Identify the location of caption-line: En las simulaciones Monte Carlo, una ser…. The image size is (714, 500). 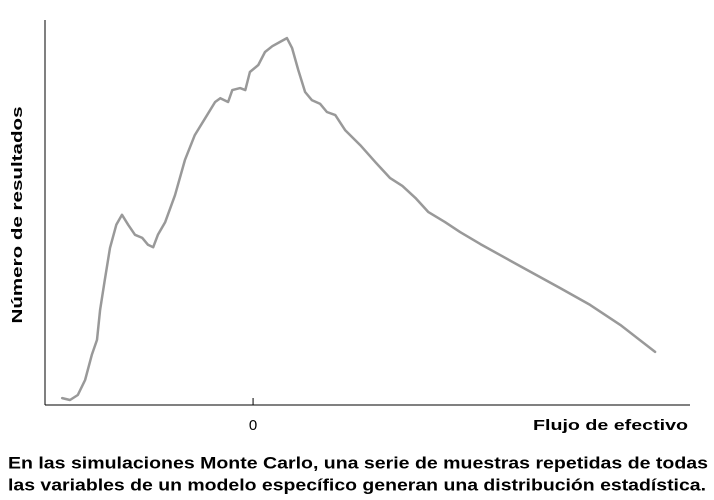
(358, 462).